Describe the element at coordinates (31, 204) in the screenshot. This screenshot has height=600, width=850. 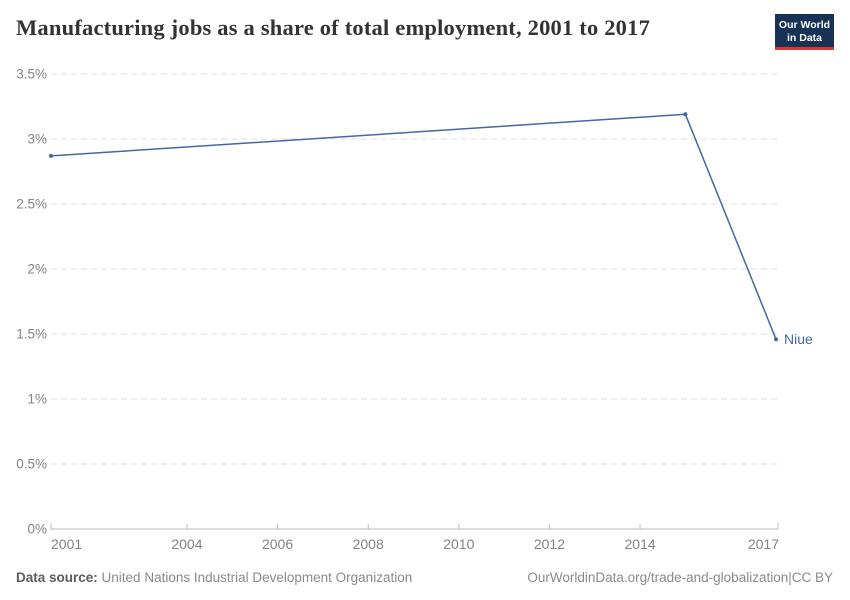
I see `y-tick-label: 2.5%` at that location.